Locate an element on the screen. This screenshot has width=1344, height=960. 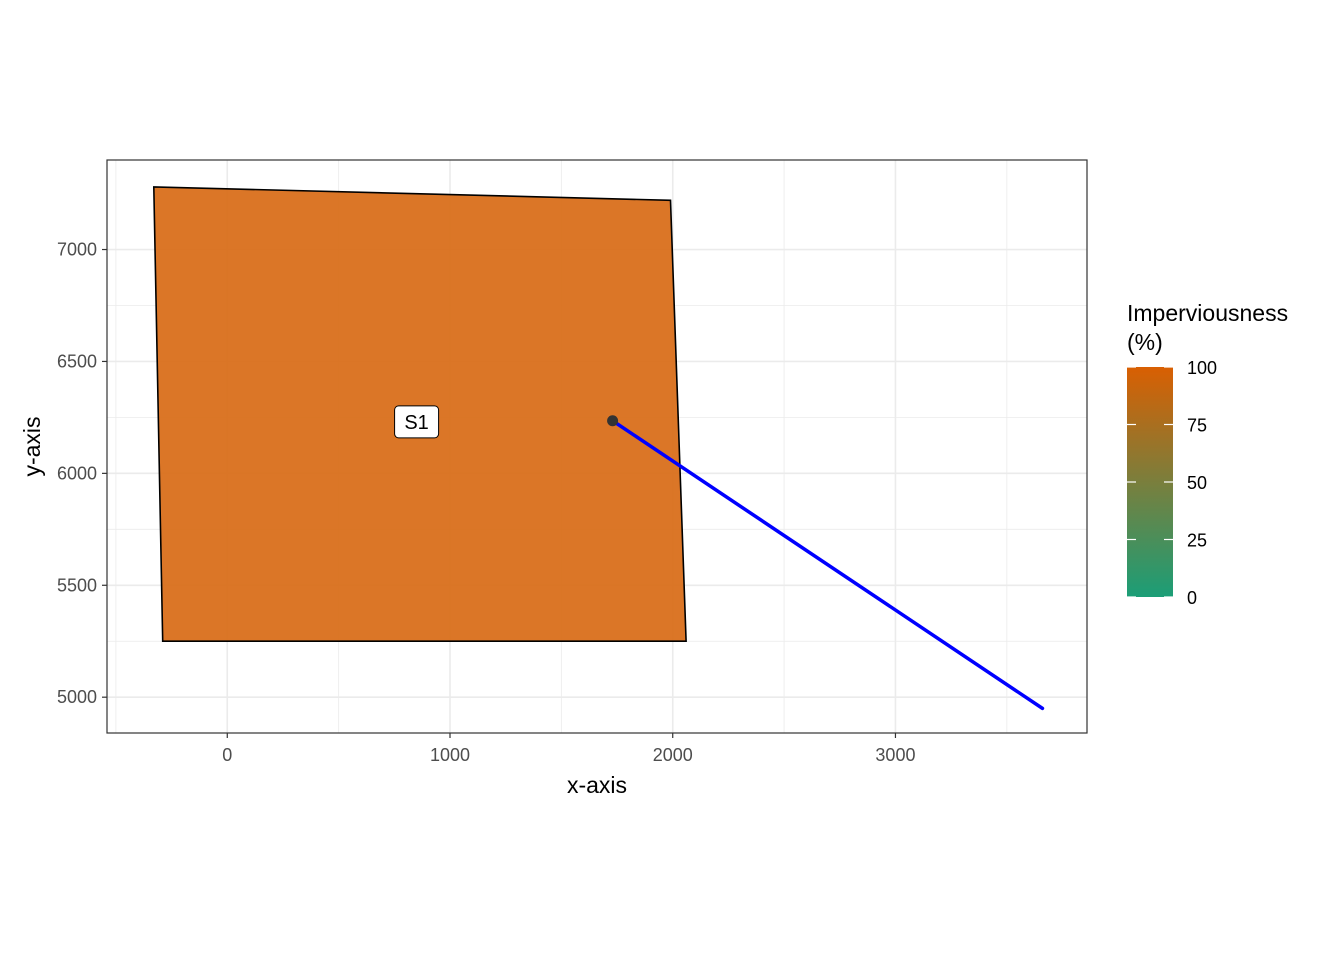
y-tick-label: 5000 is located at coordinates (77, 697).